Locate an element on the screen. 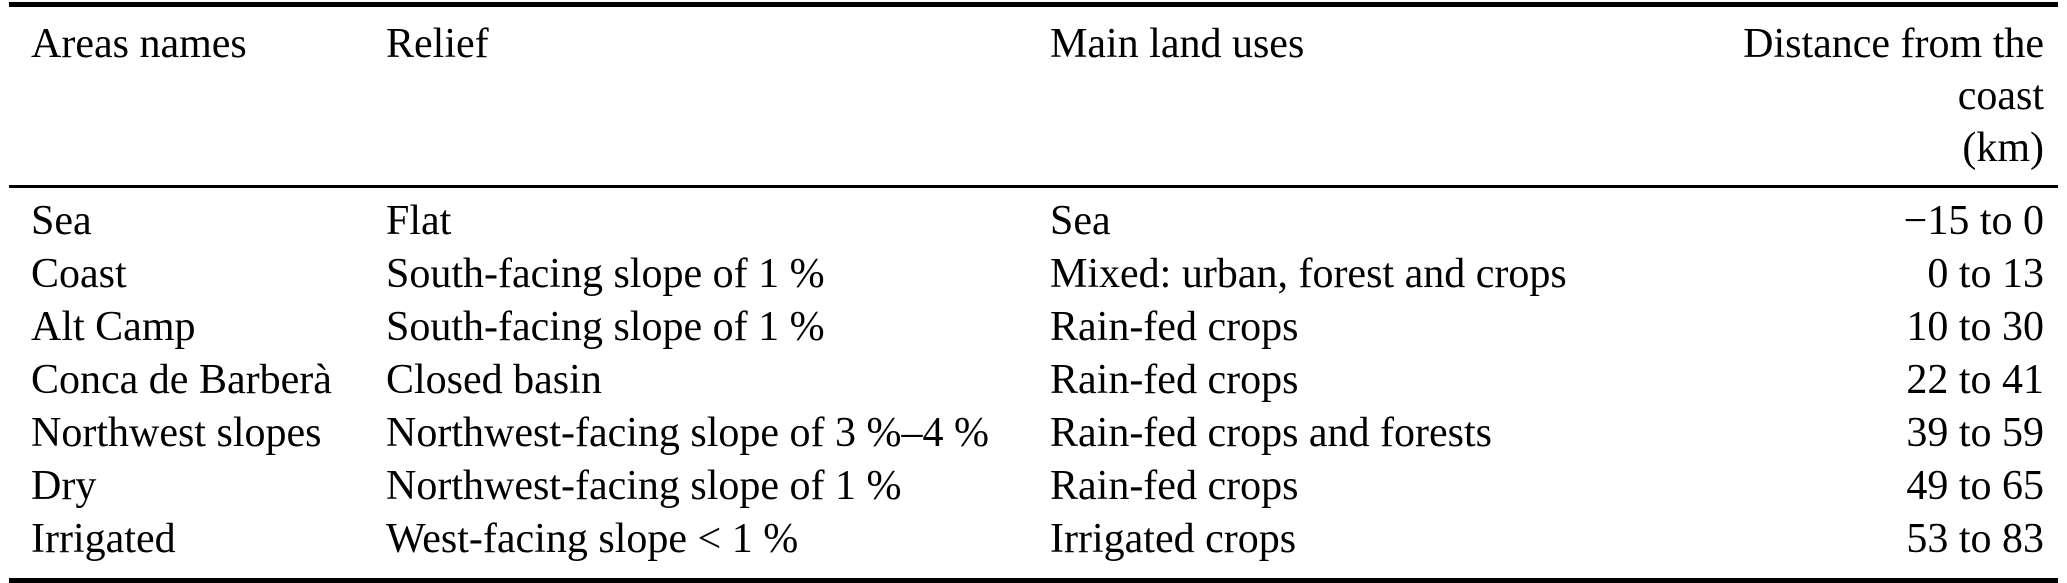 This screenshot has width=2067, height=583. table-cell-areas: Dry is located at coordinates (64, 486).